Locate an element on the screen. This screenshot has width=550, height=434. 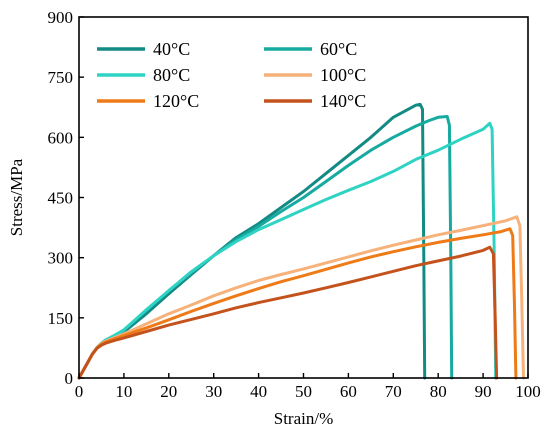
x-tick-label: 60 is located at coordinates (348, 391).